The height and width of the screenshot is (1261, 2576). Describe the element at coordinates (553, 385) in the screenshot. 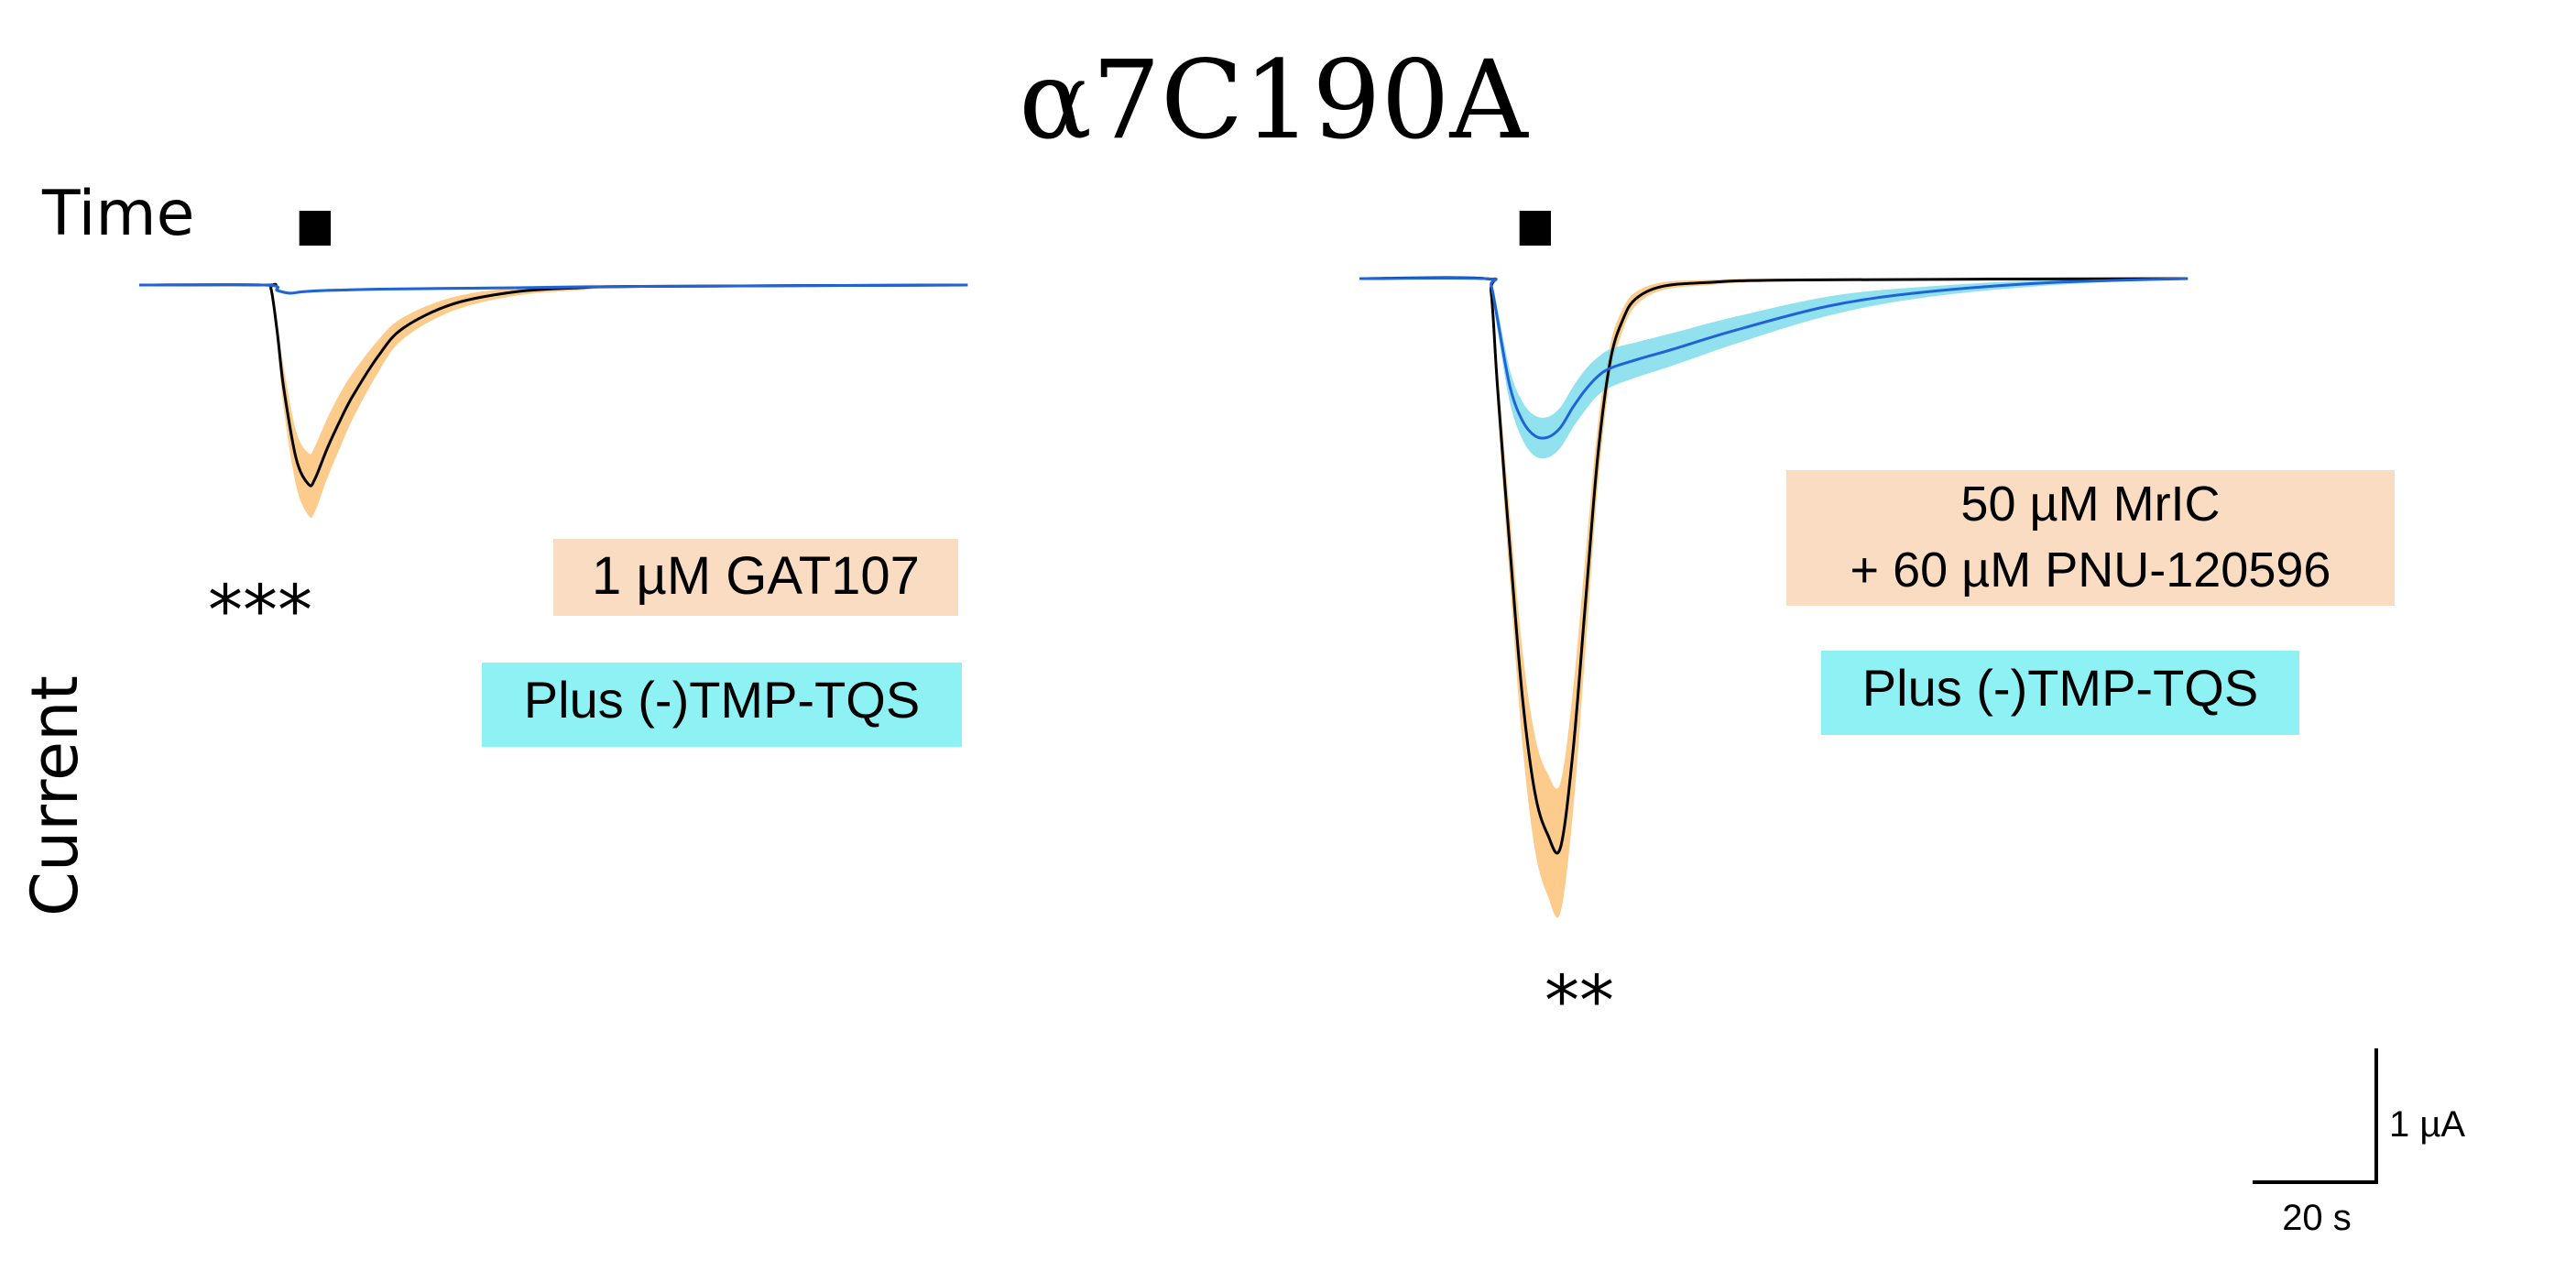

I see `mean-trace-left-control` at that location.